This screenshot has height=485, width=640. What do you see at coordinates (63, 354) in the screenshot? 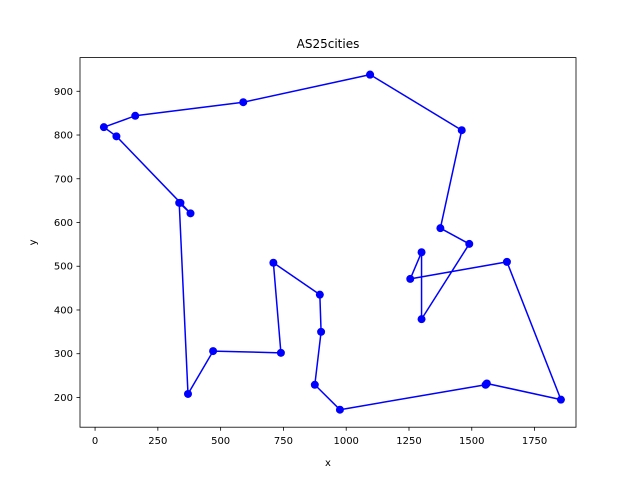
I see `y-tick-label: 300` at bounding box center [63, 354].